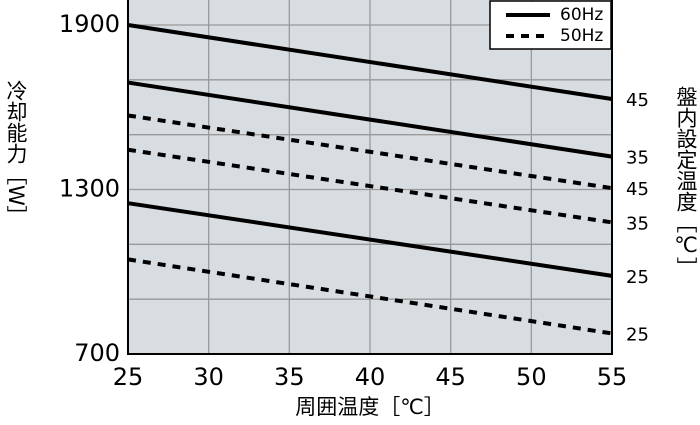 Image resolution: width=700 pixels, height=425 pixels. Describe the element at coordinates (208, 377) in the screenshot. I see `x-tick-label: 30` at that location.